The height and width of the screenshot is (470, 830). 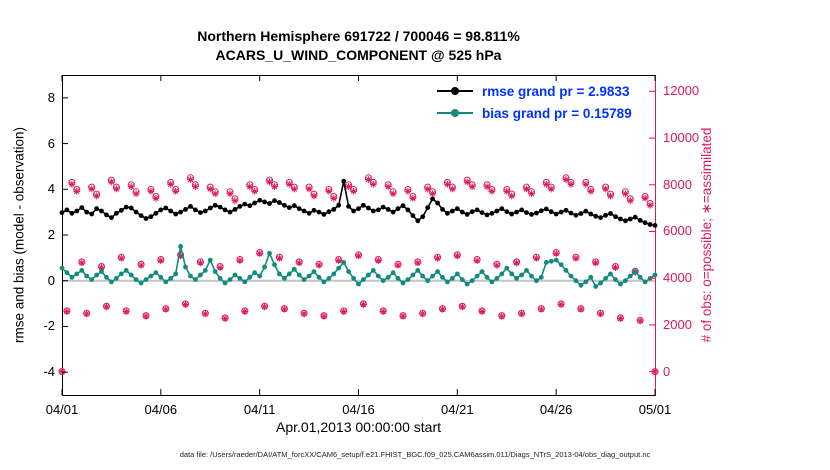 I want to click on x-tick-label: 05/01, so click(x=655, y=409).